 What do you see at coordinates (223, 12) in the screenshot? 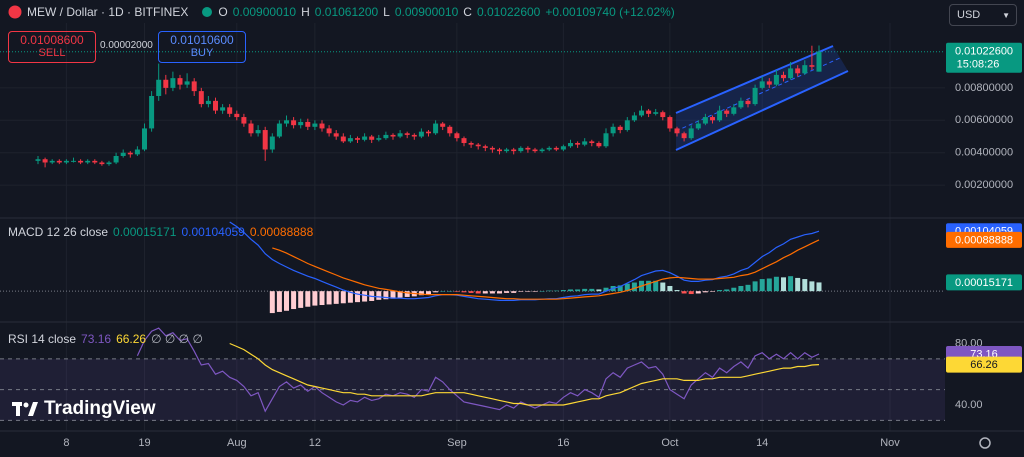
I see `ohlc-key: O` at bounding box center [223, 12].